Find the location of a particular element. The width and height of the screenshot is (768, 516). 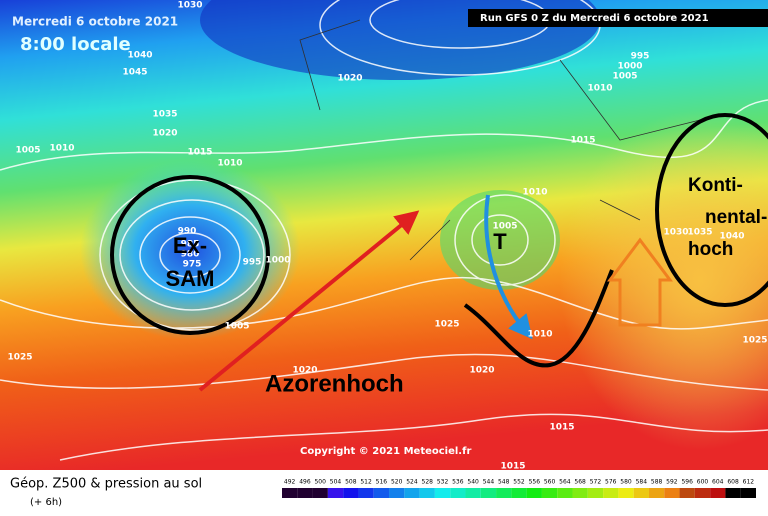

colorbar-tick: 600 is located at coordinates (703, 482).